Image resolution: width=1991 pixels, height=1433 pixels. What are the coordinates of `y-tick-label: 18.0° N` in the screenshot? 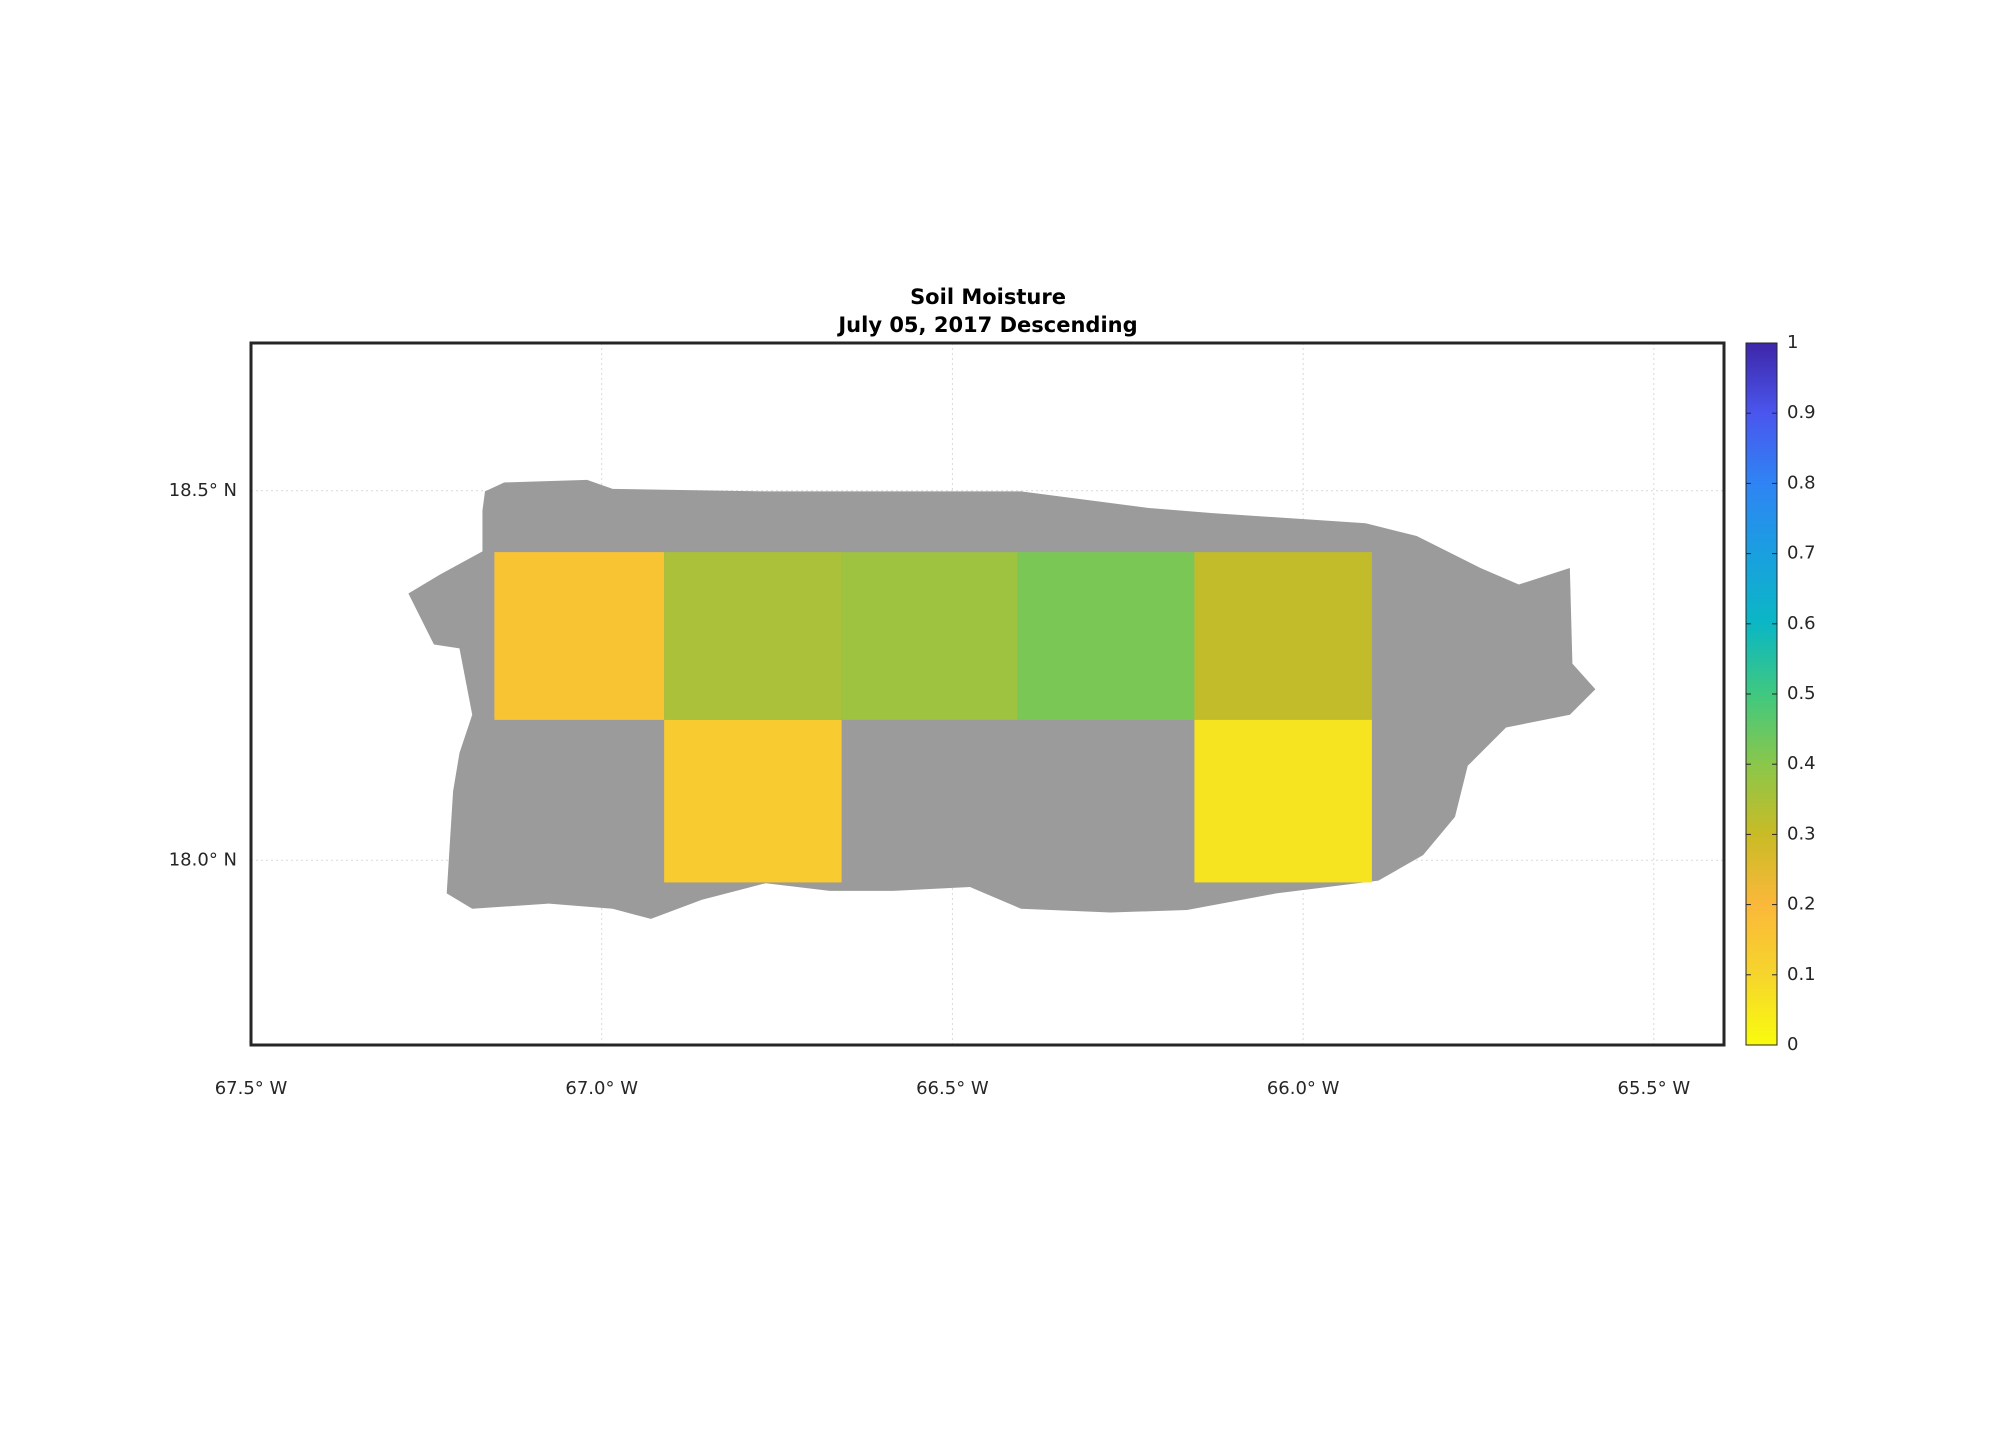 It's located at (203, 859).